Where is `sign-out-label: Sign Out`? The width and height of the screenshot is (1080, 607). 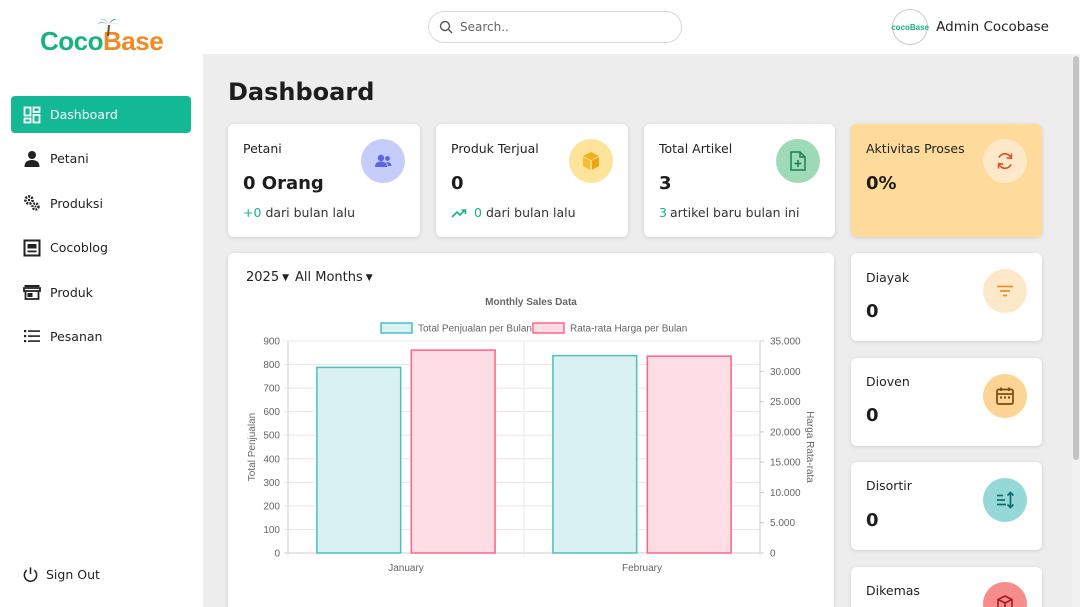 sign-out-label: Sign Out is located at coordinates (73, 574).